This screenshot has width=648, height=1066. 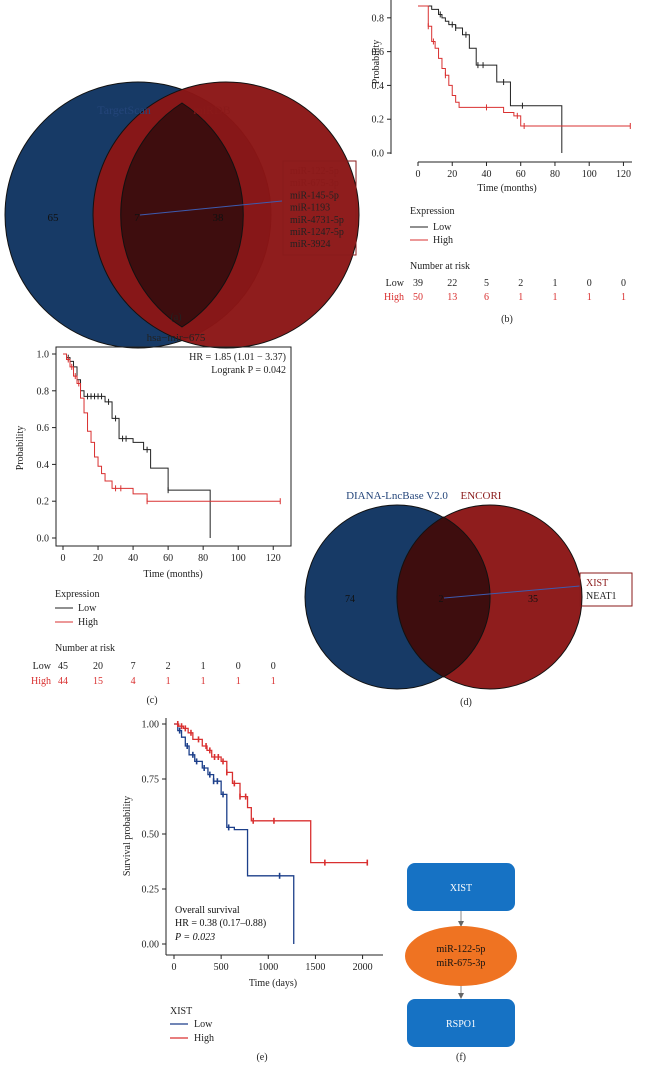 What do you see at coordinates (43, 465) in the screenshot?
I see `y-tick-label: 0.4` at bounding box center [43, 465].